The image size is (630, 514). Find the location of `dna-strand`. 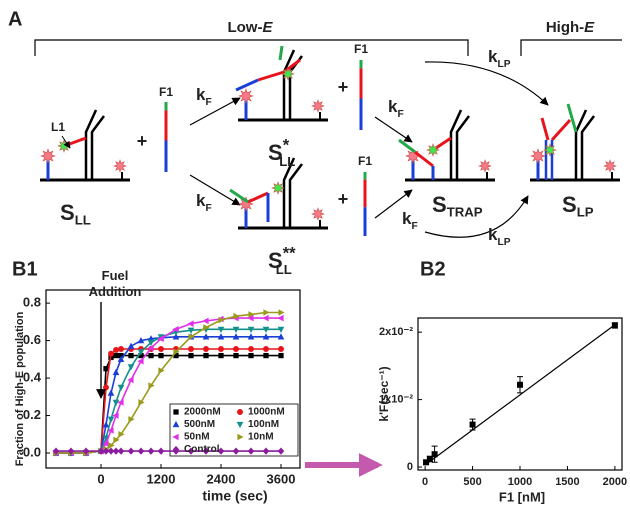

dna-strand is located at coordinates (459, 144).